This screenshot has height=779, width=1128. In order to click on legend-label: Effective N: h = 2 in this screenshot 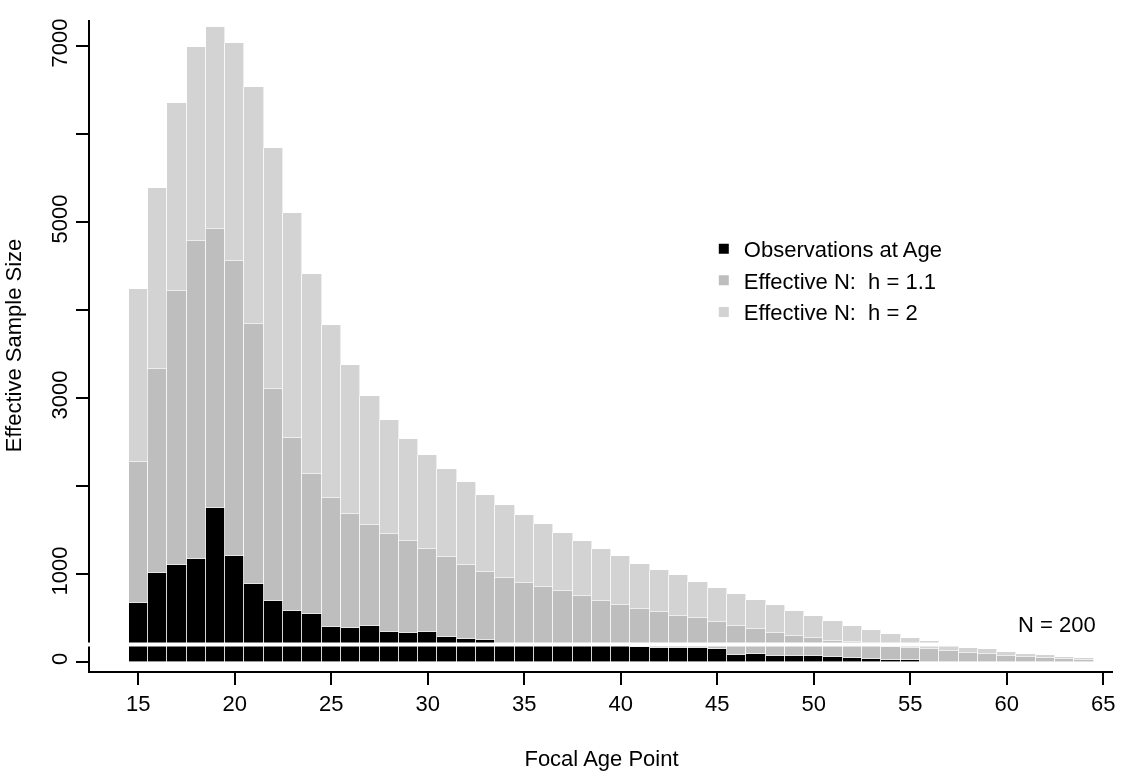, I will do `click(830, 313)`.